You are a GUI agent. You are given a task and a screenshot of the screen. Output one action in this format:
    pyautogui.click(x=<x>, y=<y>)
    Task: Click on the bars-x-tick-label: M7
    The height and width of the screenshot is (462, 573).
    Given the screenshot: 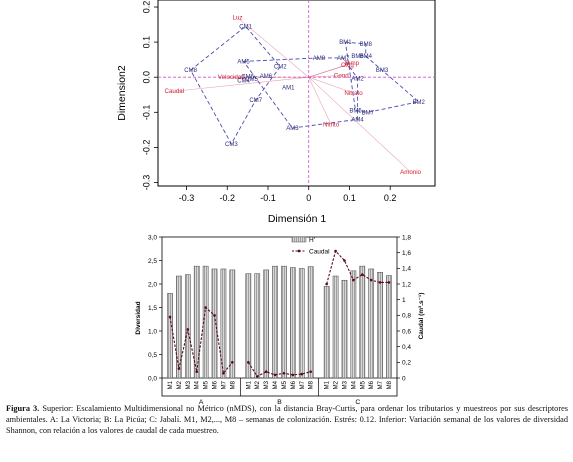 What is the action you would take?
    pyautogui.click(x=381, y=384)
    